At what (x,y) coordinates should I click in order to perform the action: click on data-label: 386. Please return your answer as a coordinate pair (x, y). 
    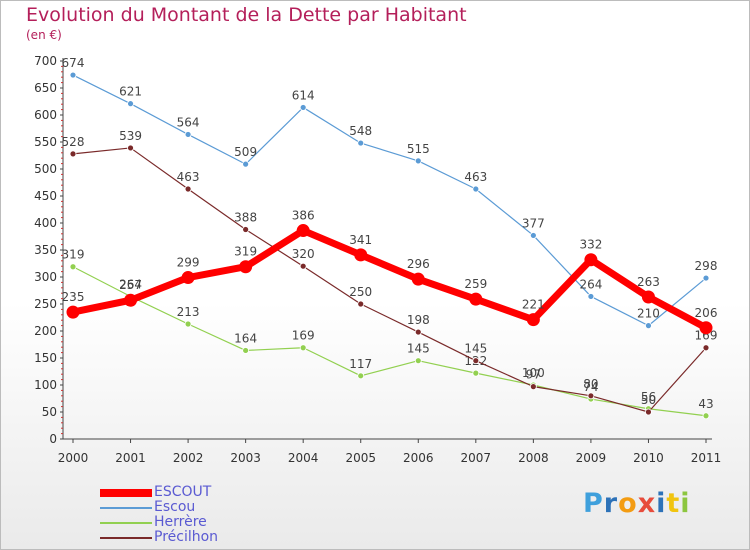
    Looking at the image, I should click on (303, 216).